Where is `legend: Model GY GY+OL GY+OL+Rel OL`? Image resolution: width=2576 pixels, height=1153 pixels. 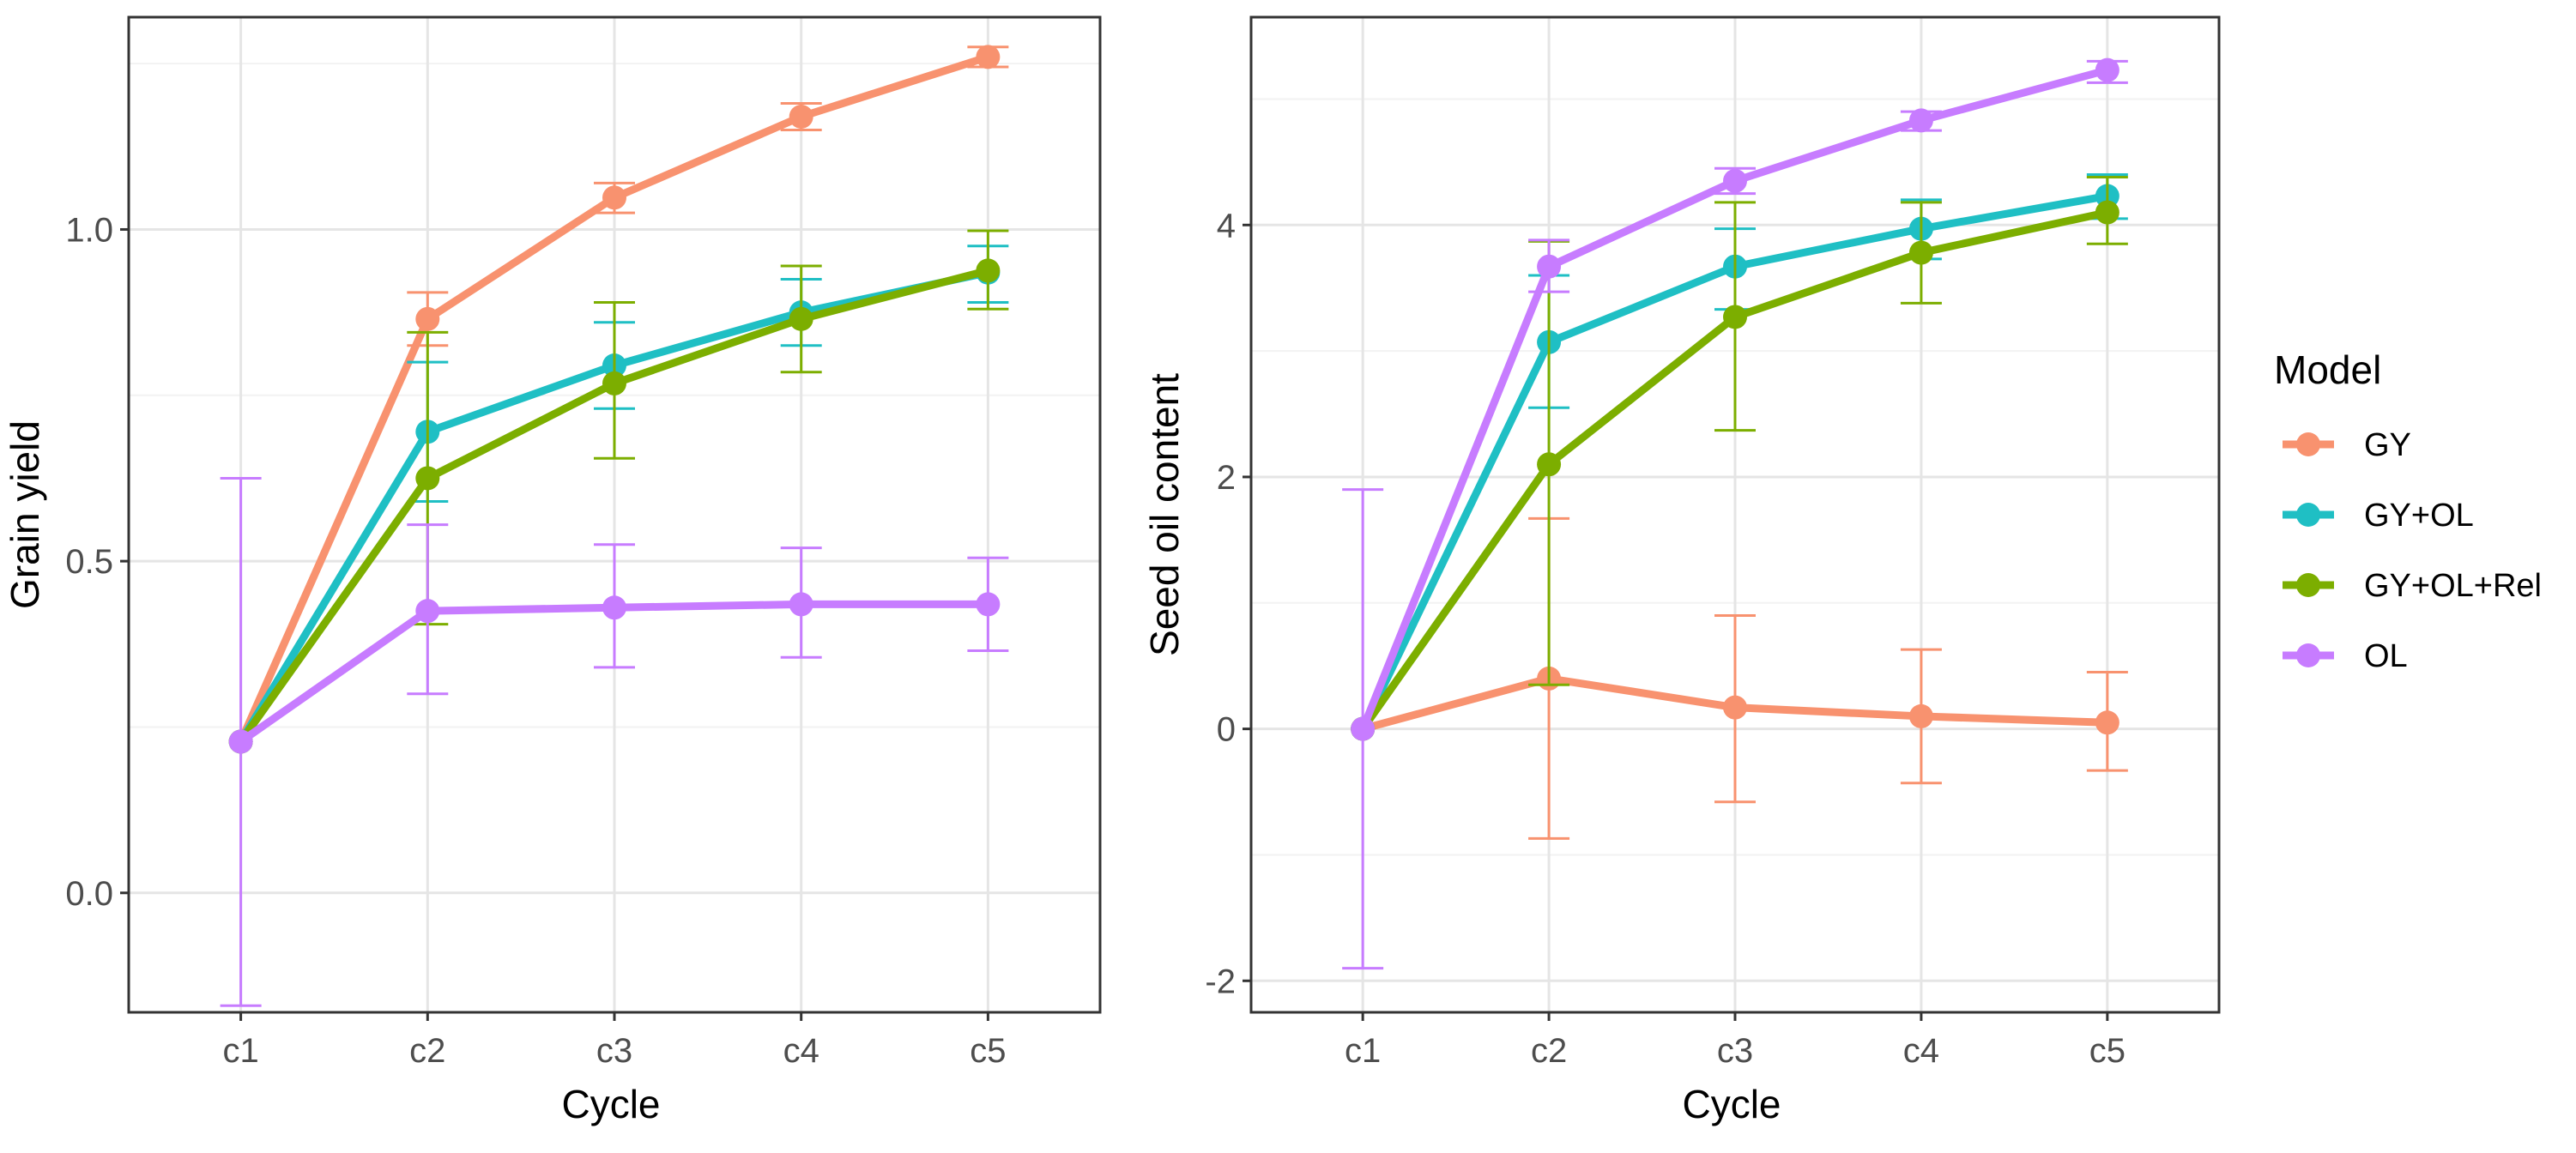 legend: Model GY GY+OL GY+OL+Rel OL is located at coordinates (2408, 510).